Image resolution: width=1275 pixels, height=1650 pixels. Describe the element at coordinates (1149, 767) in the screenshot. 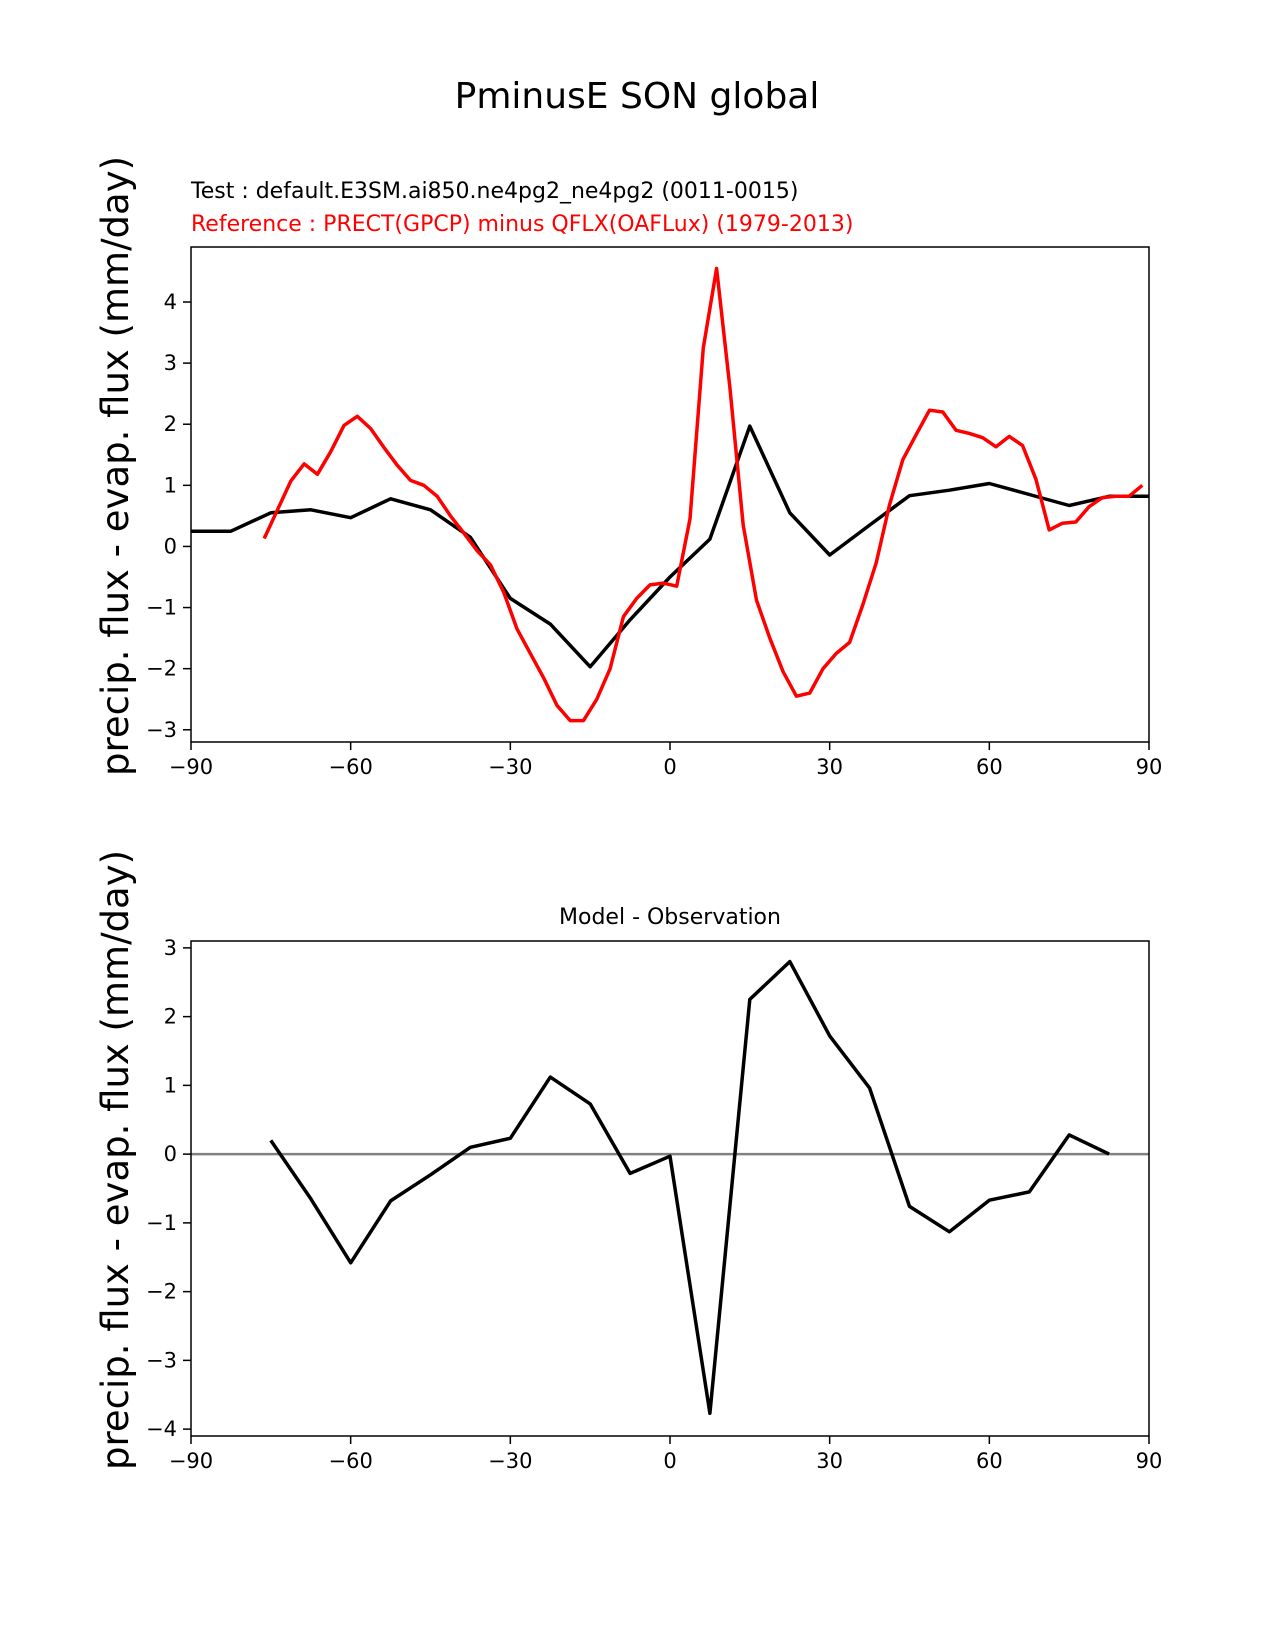

I see `top-x-tick-label: 90` at that location.